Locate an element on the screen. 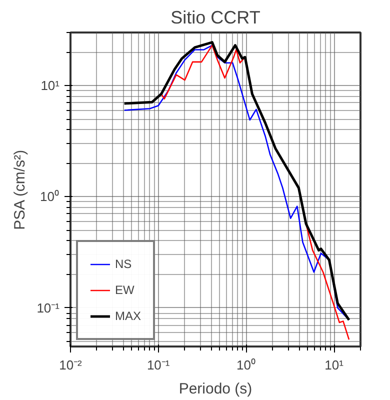 Image resolution: width=390 pixels, height=400 pixels. x-axis-title: Periodo (s) is located at coordinates (215, 389).